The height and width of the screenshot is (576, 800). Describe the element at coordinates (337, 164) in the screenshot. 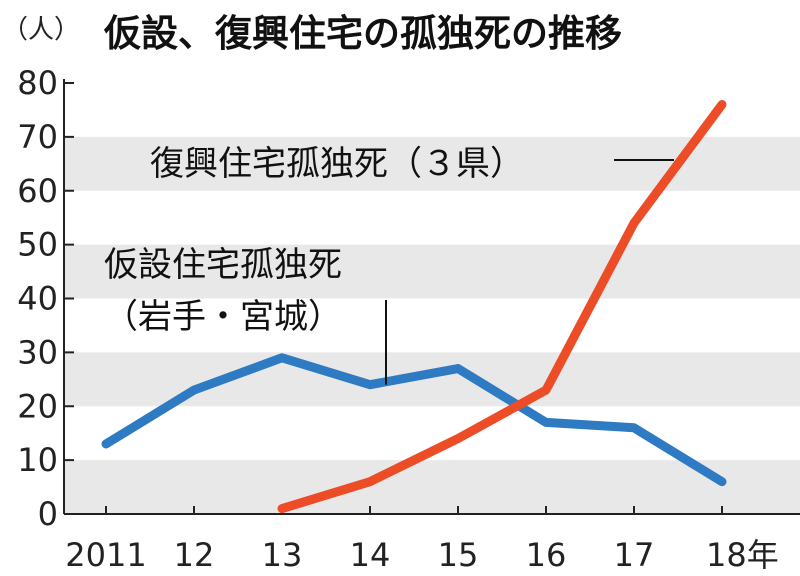

I see `series-label-reconstruction-housing: 復興住宅孤独死（３県）` at that location.